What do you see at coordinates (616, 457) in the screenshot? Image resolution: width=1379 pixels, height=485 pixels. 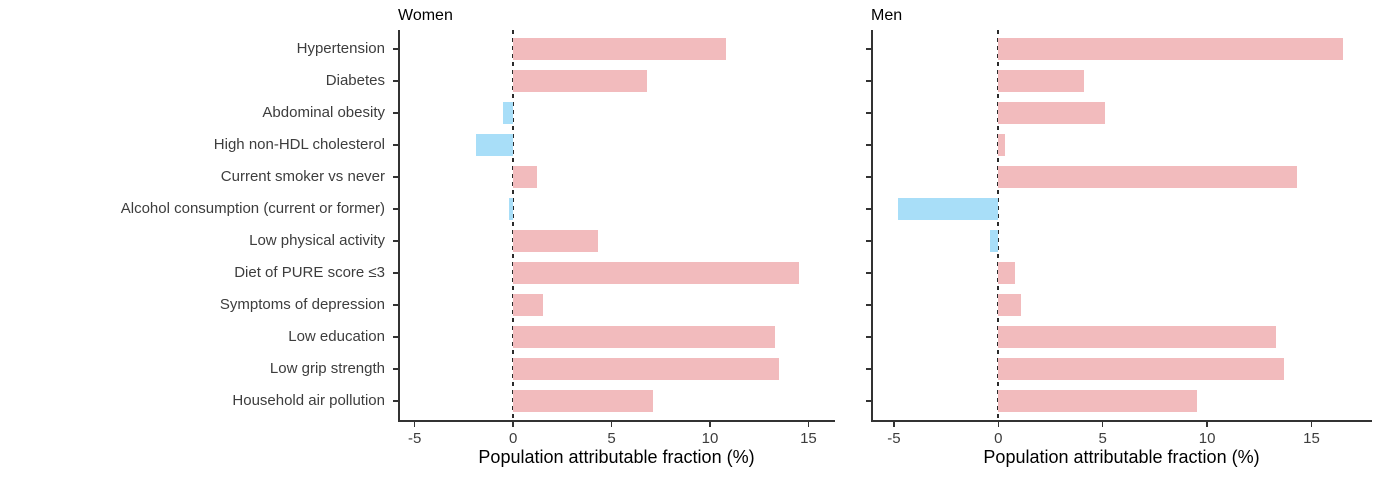 I see `x-axis-title-women: Population attributable fraction (%)` at bounding box center [616, 457].